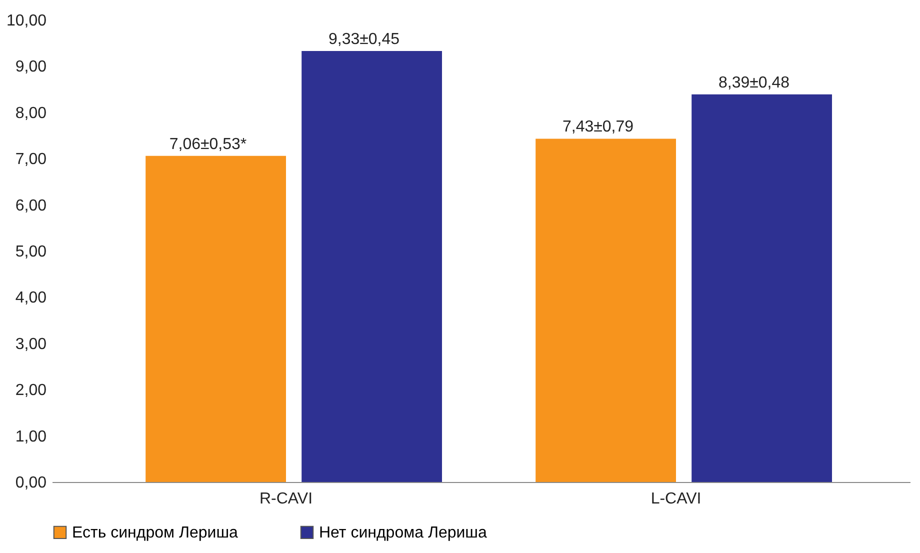  What do you see at coordinates (598, 127) in the screenshot?
I see `data-label: 7,43±0,79` at bounding box center [598, 127].